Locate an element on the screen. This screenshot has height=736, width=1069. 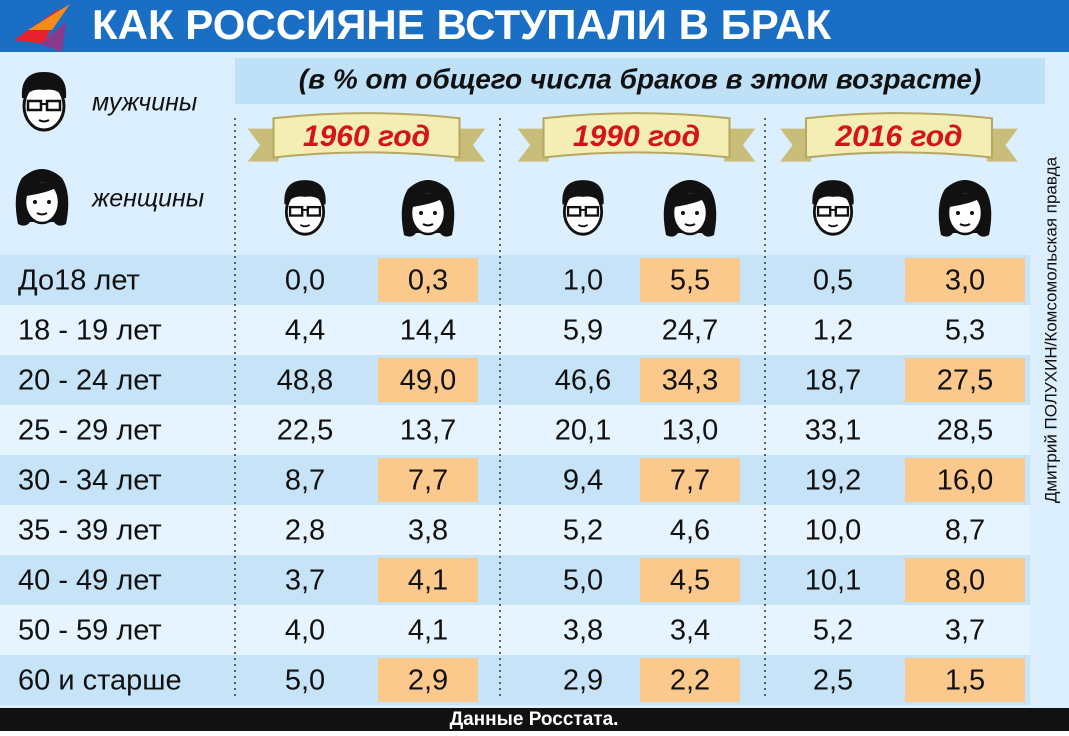
cell-value: 0,0 is located at coordinates (305, 281).